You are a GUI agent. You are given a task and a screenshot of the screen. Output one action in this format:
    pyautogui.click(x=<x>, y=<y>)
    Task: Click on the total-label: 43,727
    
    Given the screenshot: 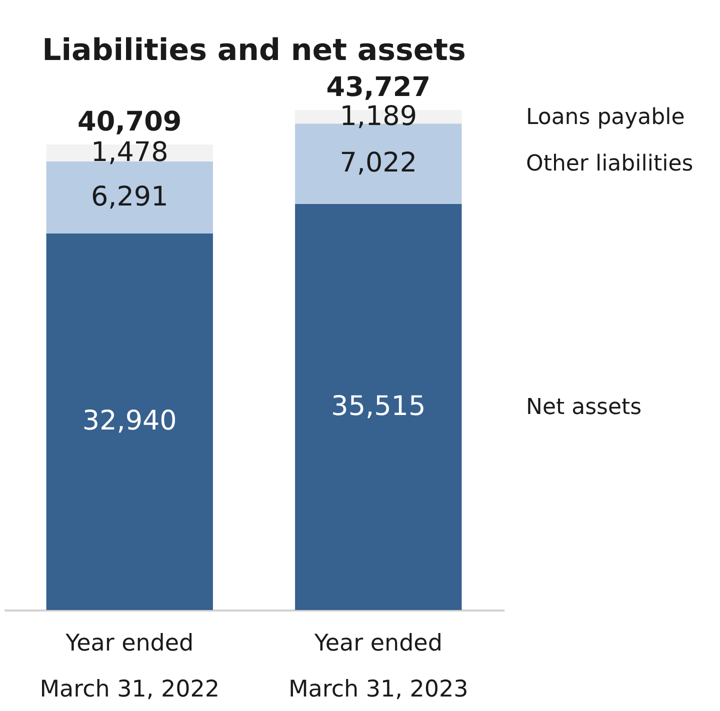 What is the action you would take?
    pyautogui.click(x=378, y=87)
    